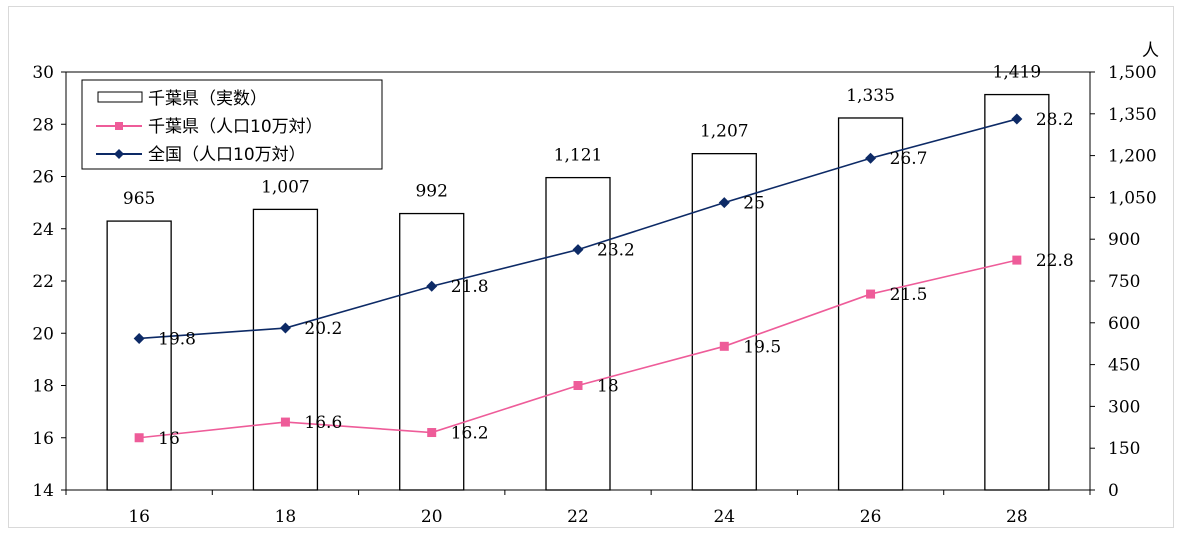 The width and height of the screenshot is (1181, 534). What do you see at coordinates (871, 517) in the screenshot?
I see `x-axis-tick-label: 26` at bounding box center [871, 517].